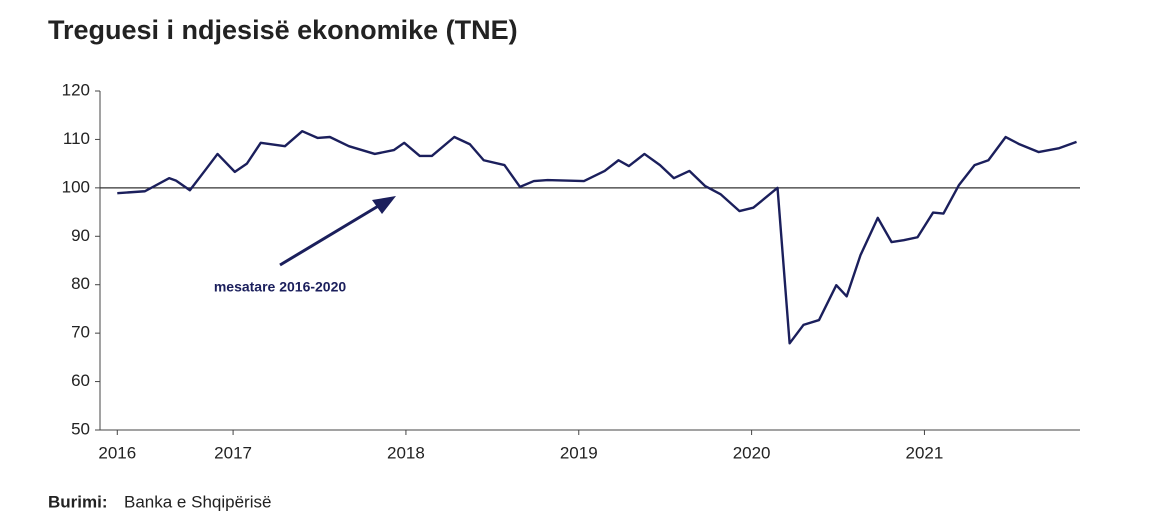 This screenshot has width=1150, height=524. What do you see at coordinates (80, 235) in the screenshot?
I see `y-tick-label: 90` at bounding box center [80, 235].